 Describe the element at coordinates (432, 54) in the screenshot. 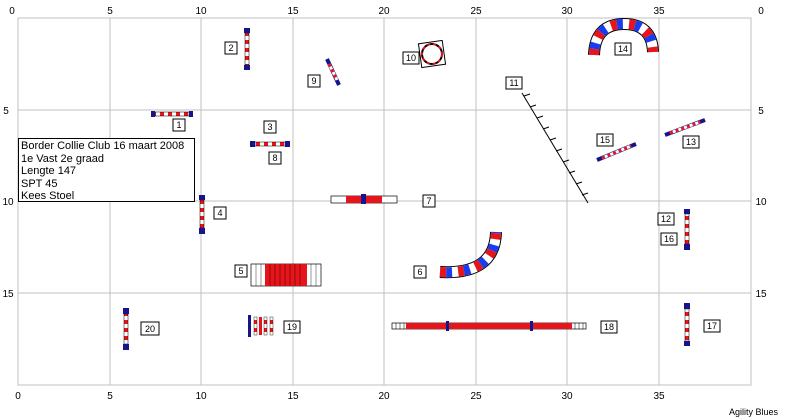

I see `obstacle-10-tire` at that location.